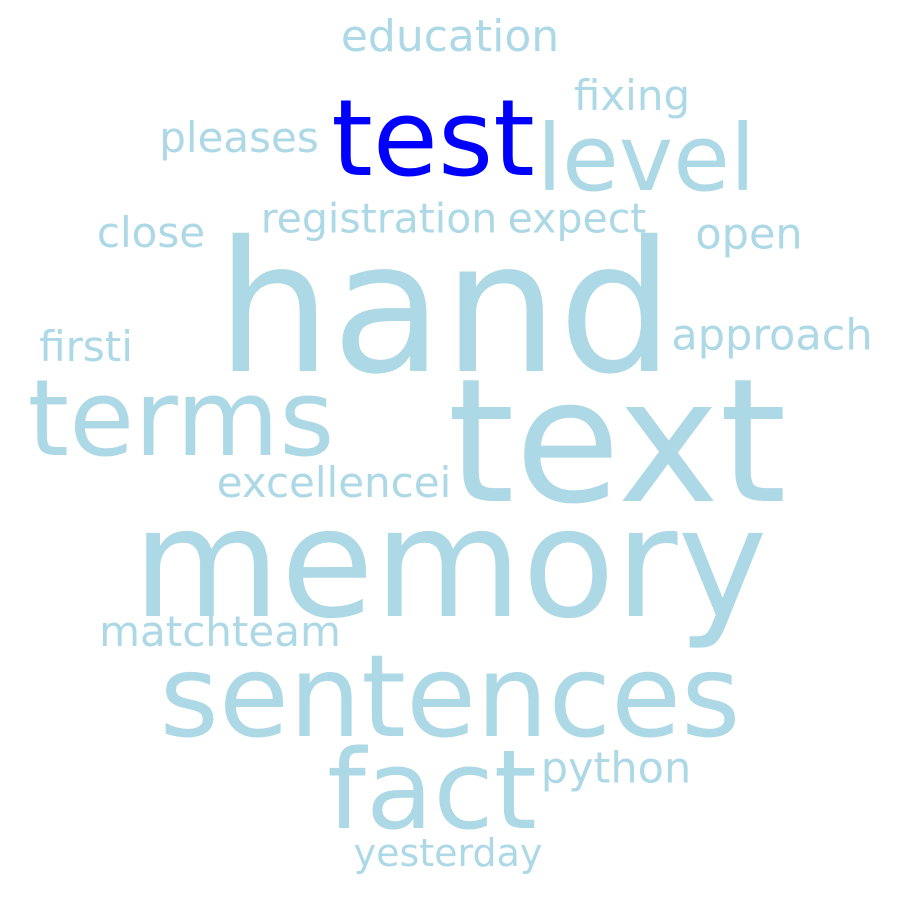  What do you see at coordinates (646, 158) in the screenshot?
I see `word-level: level` at bounding box center [646, 158].